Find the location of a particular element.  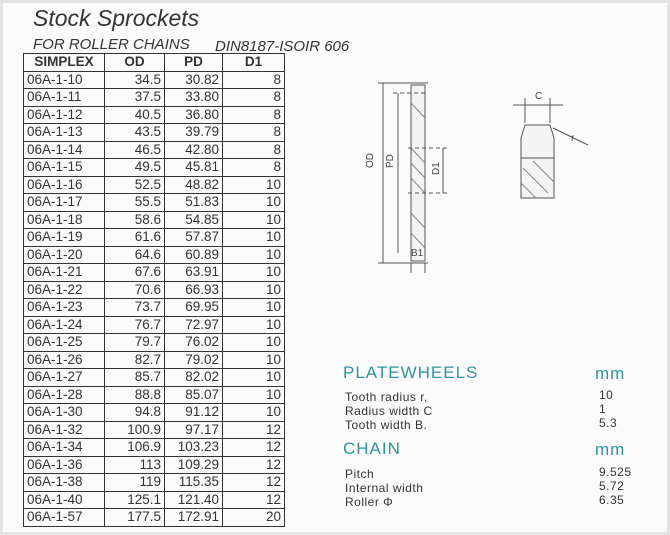

table-cell: 54.85 is located at coordinates (193, 219).